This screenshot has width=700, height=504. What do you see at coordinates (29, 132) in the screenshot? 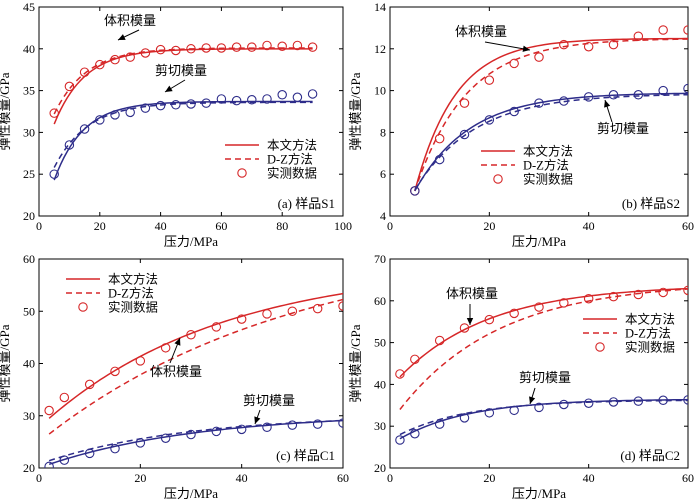
I see `y-tick-label: 30` at bounding box center [29, 132].